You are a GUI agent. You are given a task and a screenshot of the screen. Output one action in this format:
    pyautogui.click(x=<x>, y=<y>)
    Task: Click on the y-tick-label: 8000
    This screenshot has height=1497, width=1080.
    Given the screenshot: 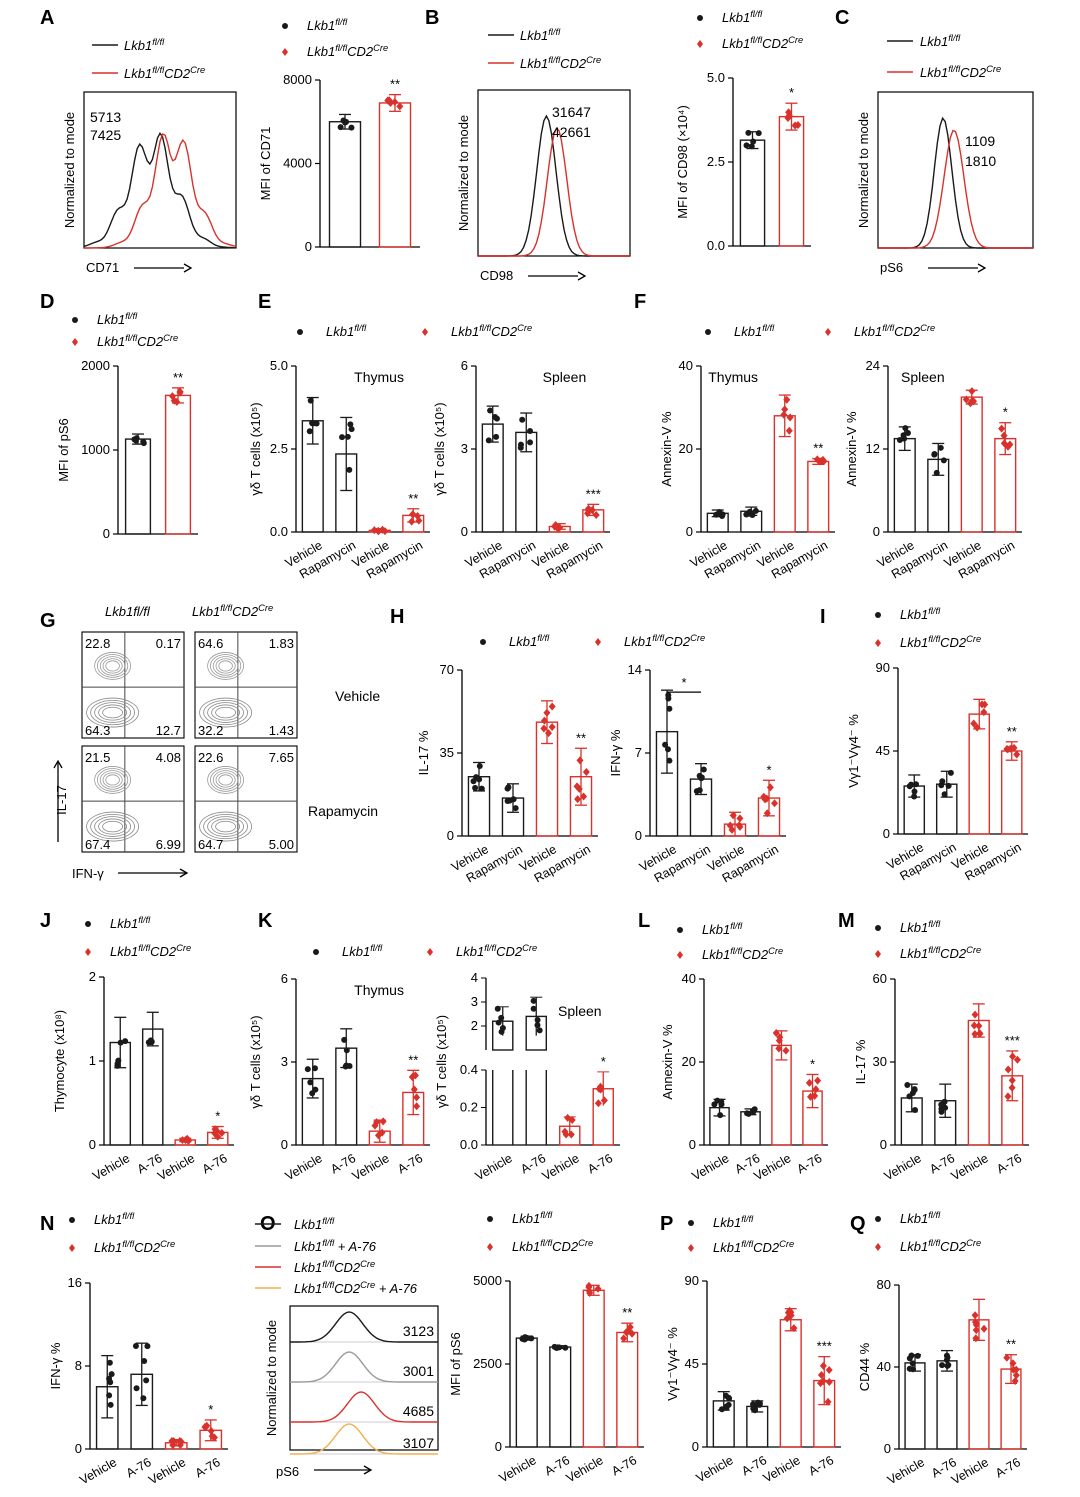 What is the action you would take?
    pyautogui.click(x=297, y=79)
    